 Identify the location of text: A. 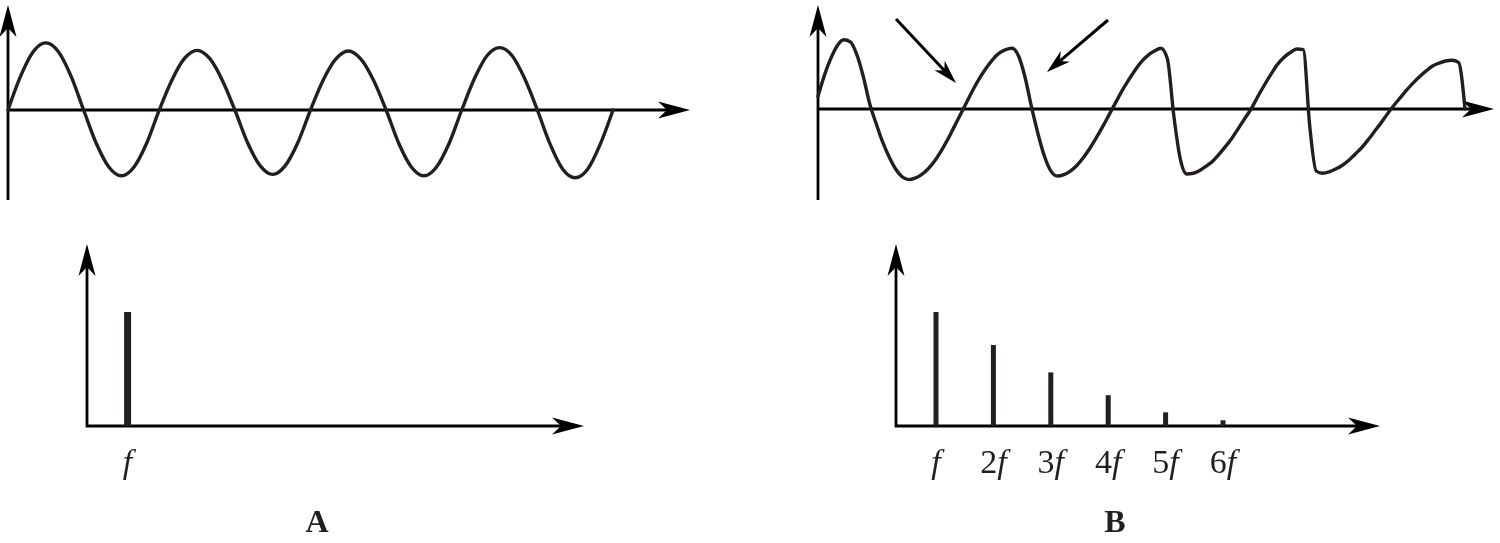
(317, 521).